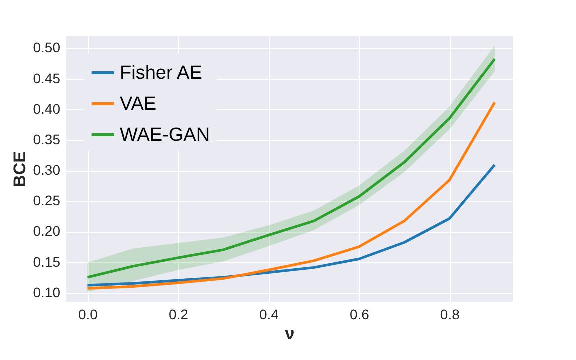 The image size is (576, 360). Describe the element at coordinates (47, 231) in the screenshot. I see `y-tick-label: 0.20` at that location.